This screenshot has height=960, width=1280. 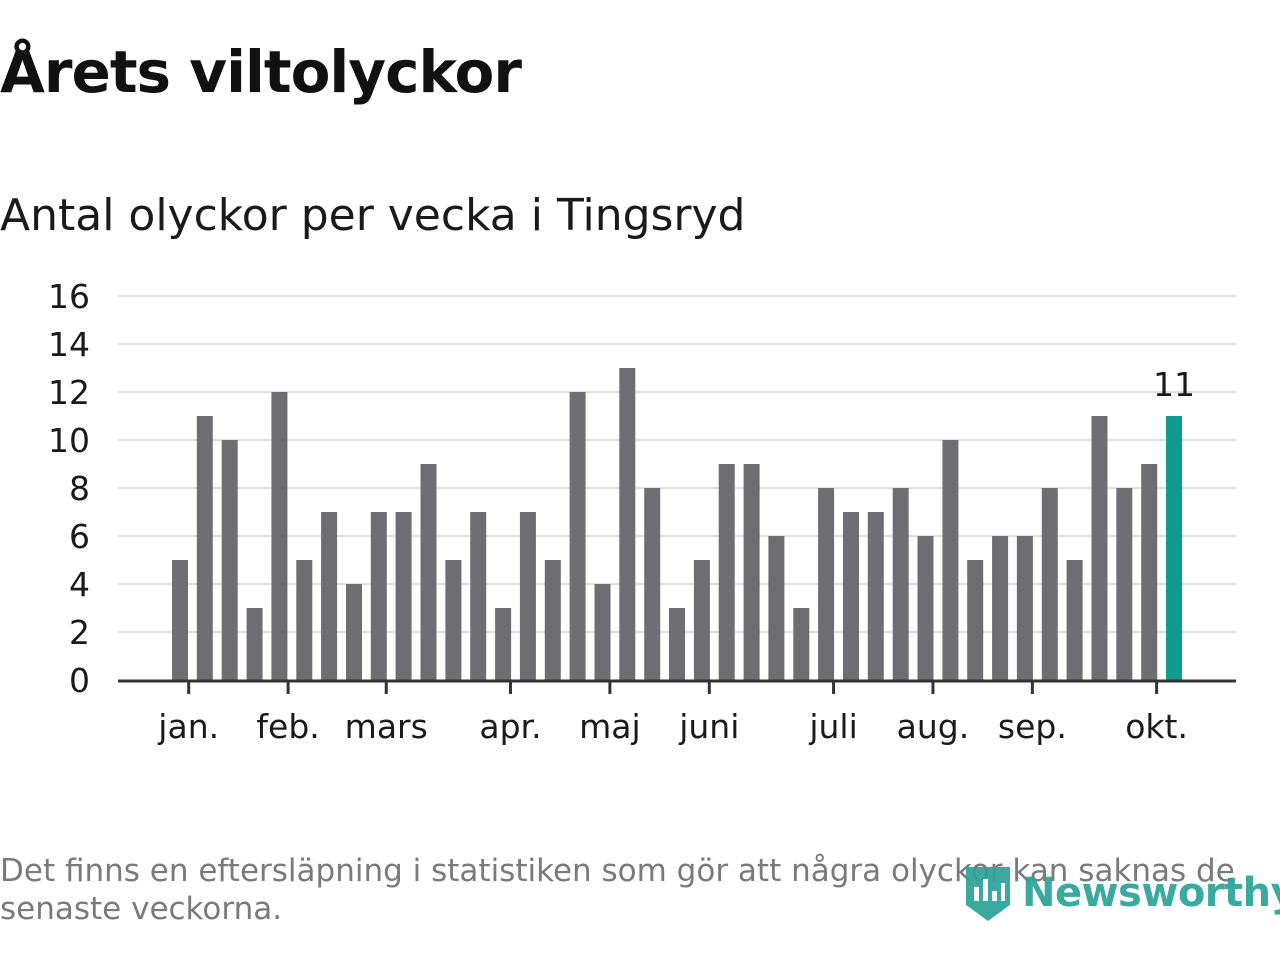 I want to click on x-tick-label: juni, so click(x=708, y=726).